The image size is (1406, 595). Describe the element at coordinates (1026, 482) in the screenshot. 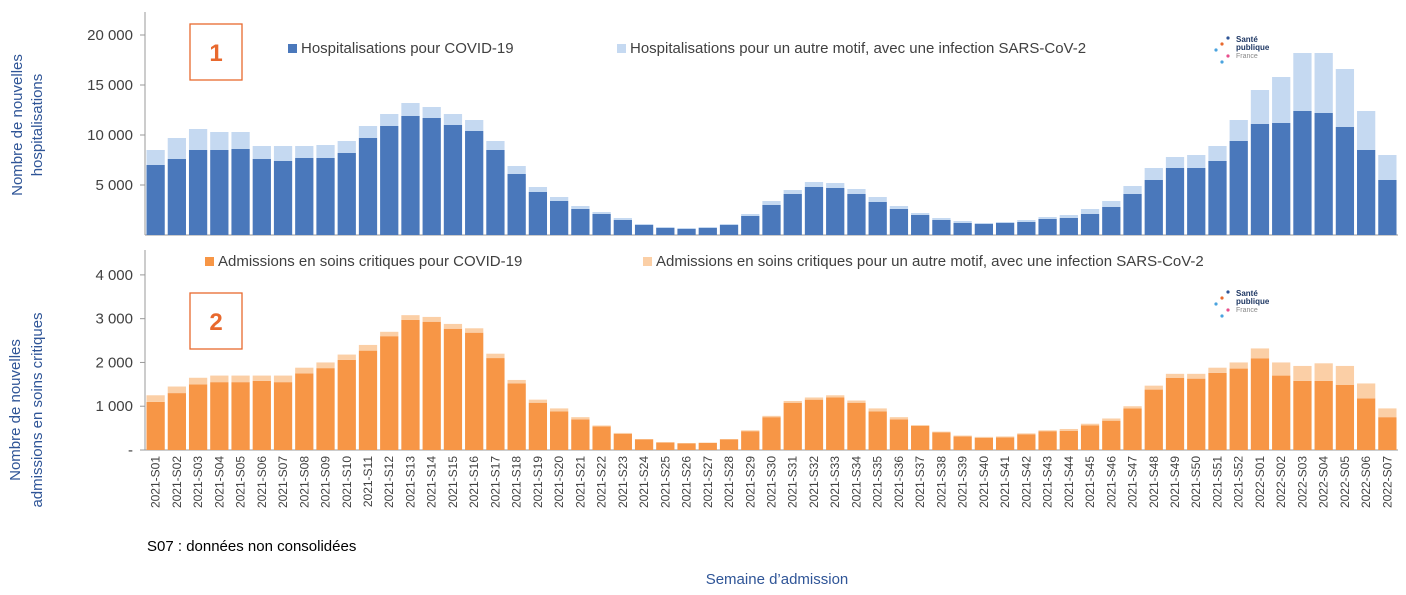

I see `x-tick-label: 2021-S42` at that location.